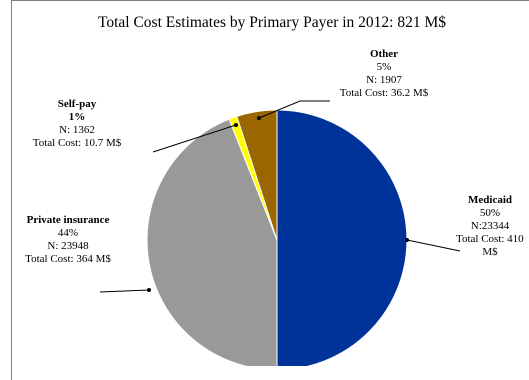 Image resolution: width=529 pixels, height=380 pixels. Describe the element at coordinates (77, 117) in the screenshot. I see `label-self-pay-percent: 1%` at that location.